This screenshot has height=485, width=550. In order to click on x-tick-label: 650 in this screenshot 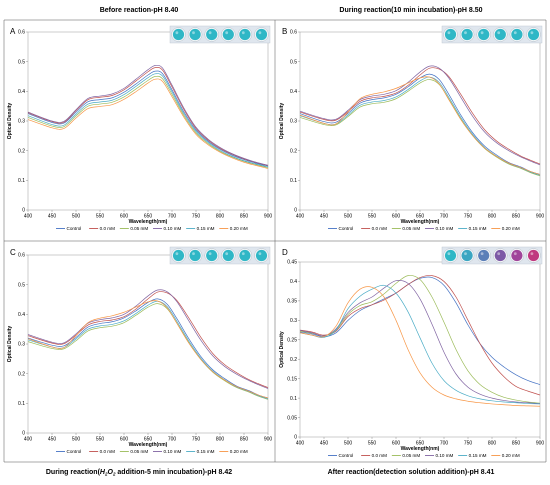, I will do `click(420, 444)`.